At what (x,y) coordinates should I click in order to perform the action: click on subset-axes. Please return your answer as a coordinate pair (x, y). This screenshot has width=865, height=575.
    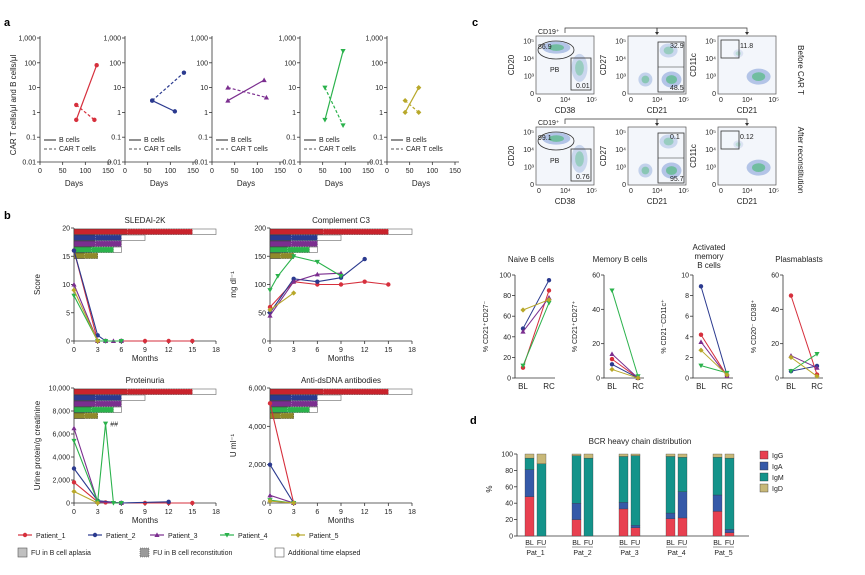
    Looking at the image, I should click on (623, 327).